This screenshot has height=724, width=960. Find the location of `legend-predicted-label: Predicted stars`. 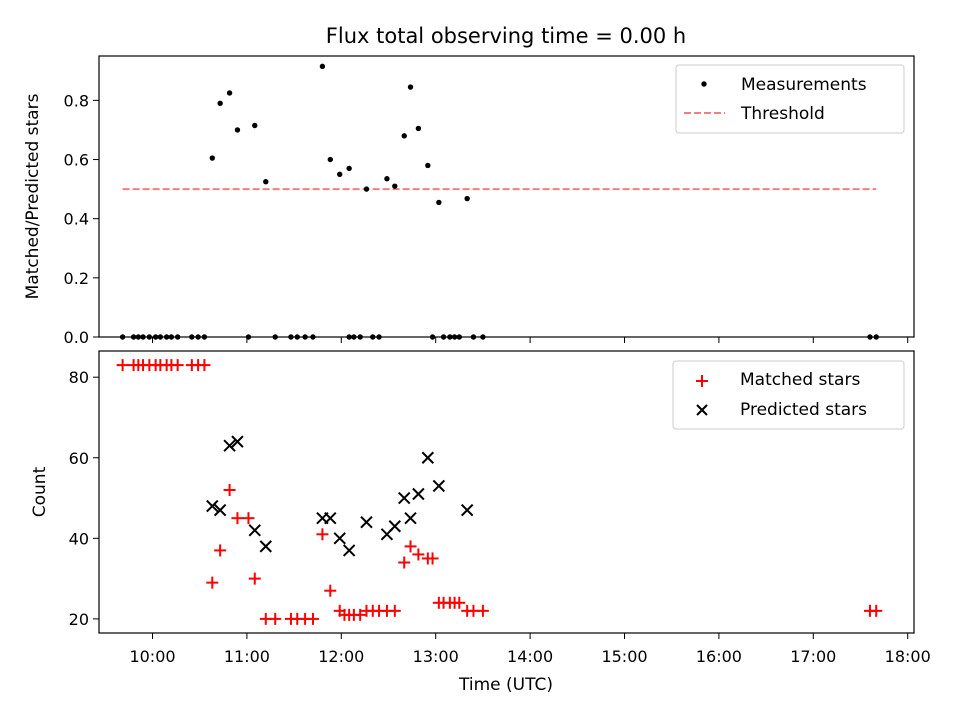

legend-predicted-label: Predicted stars is located at coordinates (803, 410).